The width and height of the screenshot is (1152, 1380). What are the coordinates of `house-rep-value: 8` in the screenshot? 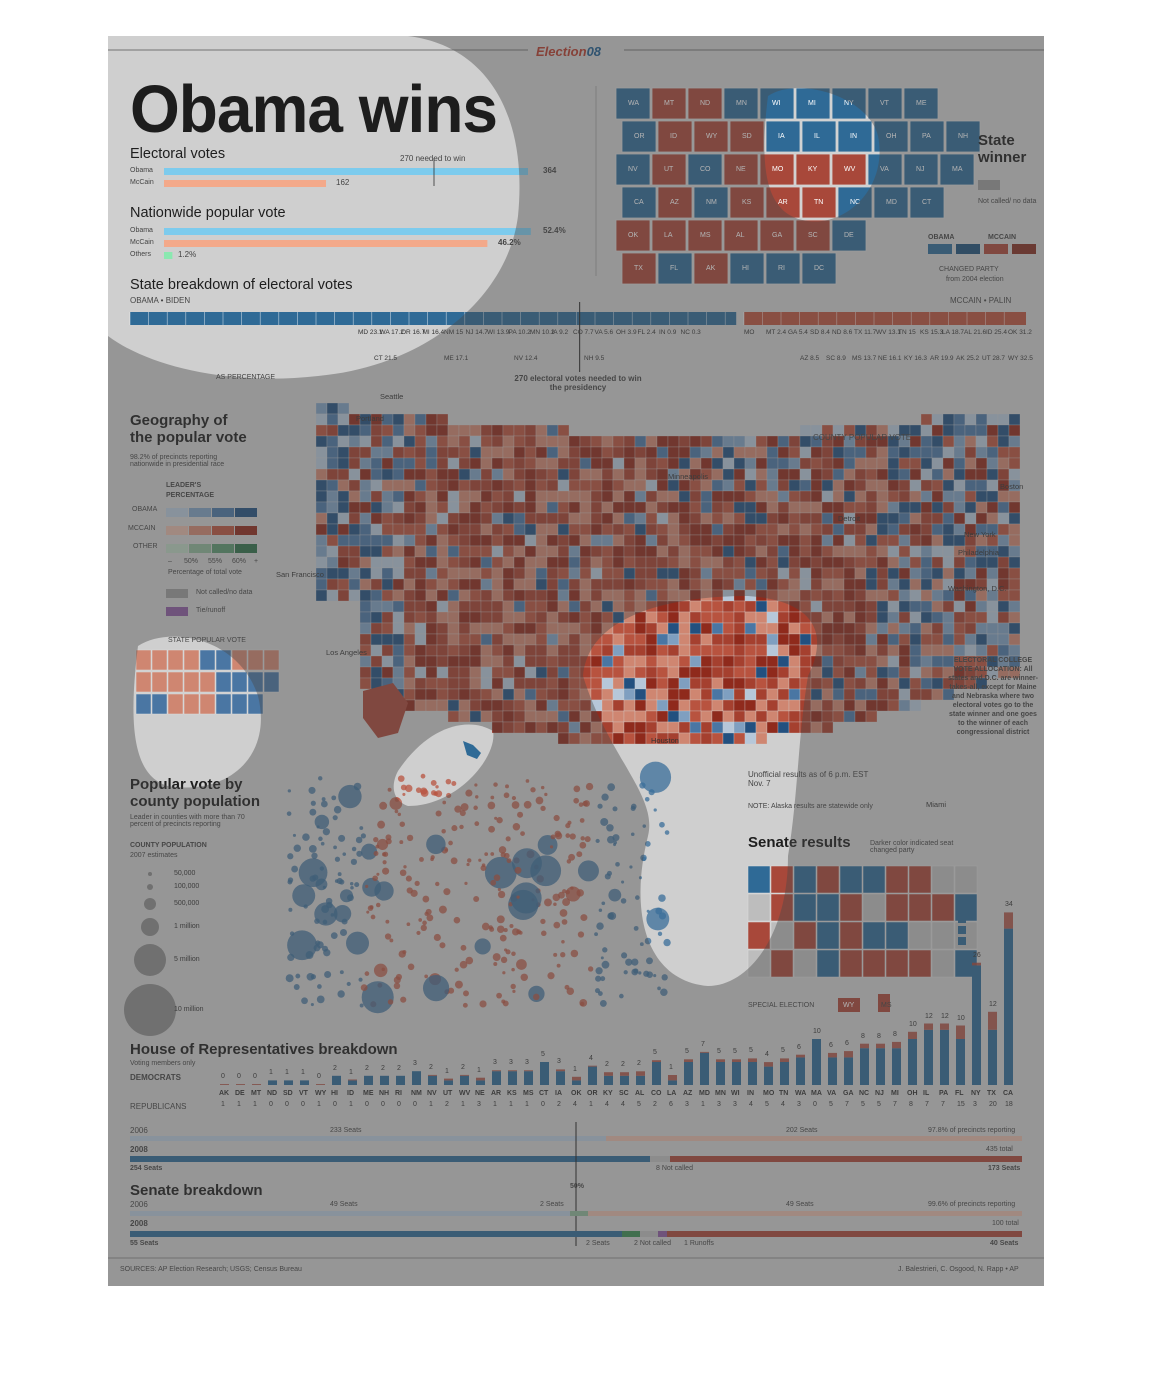 It's located at (911, 1104).